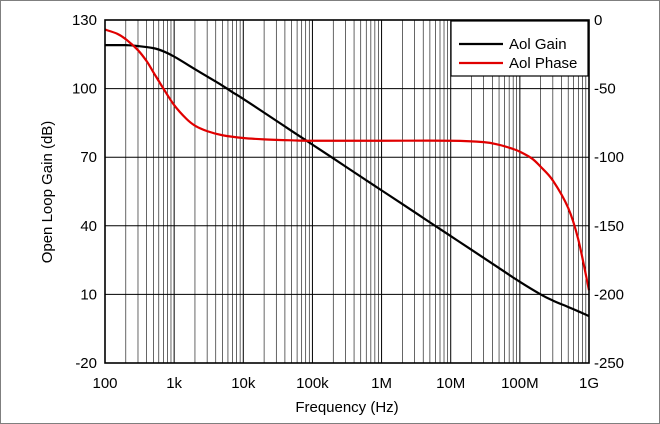  Describe the element at coordinates (86, 363) in the screenshot. I see `y-tick-label: -20` at that location.